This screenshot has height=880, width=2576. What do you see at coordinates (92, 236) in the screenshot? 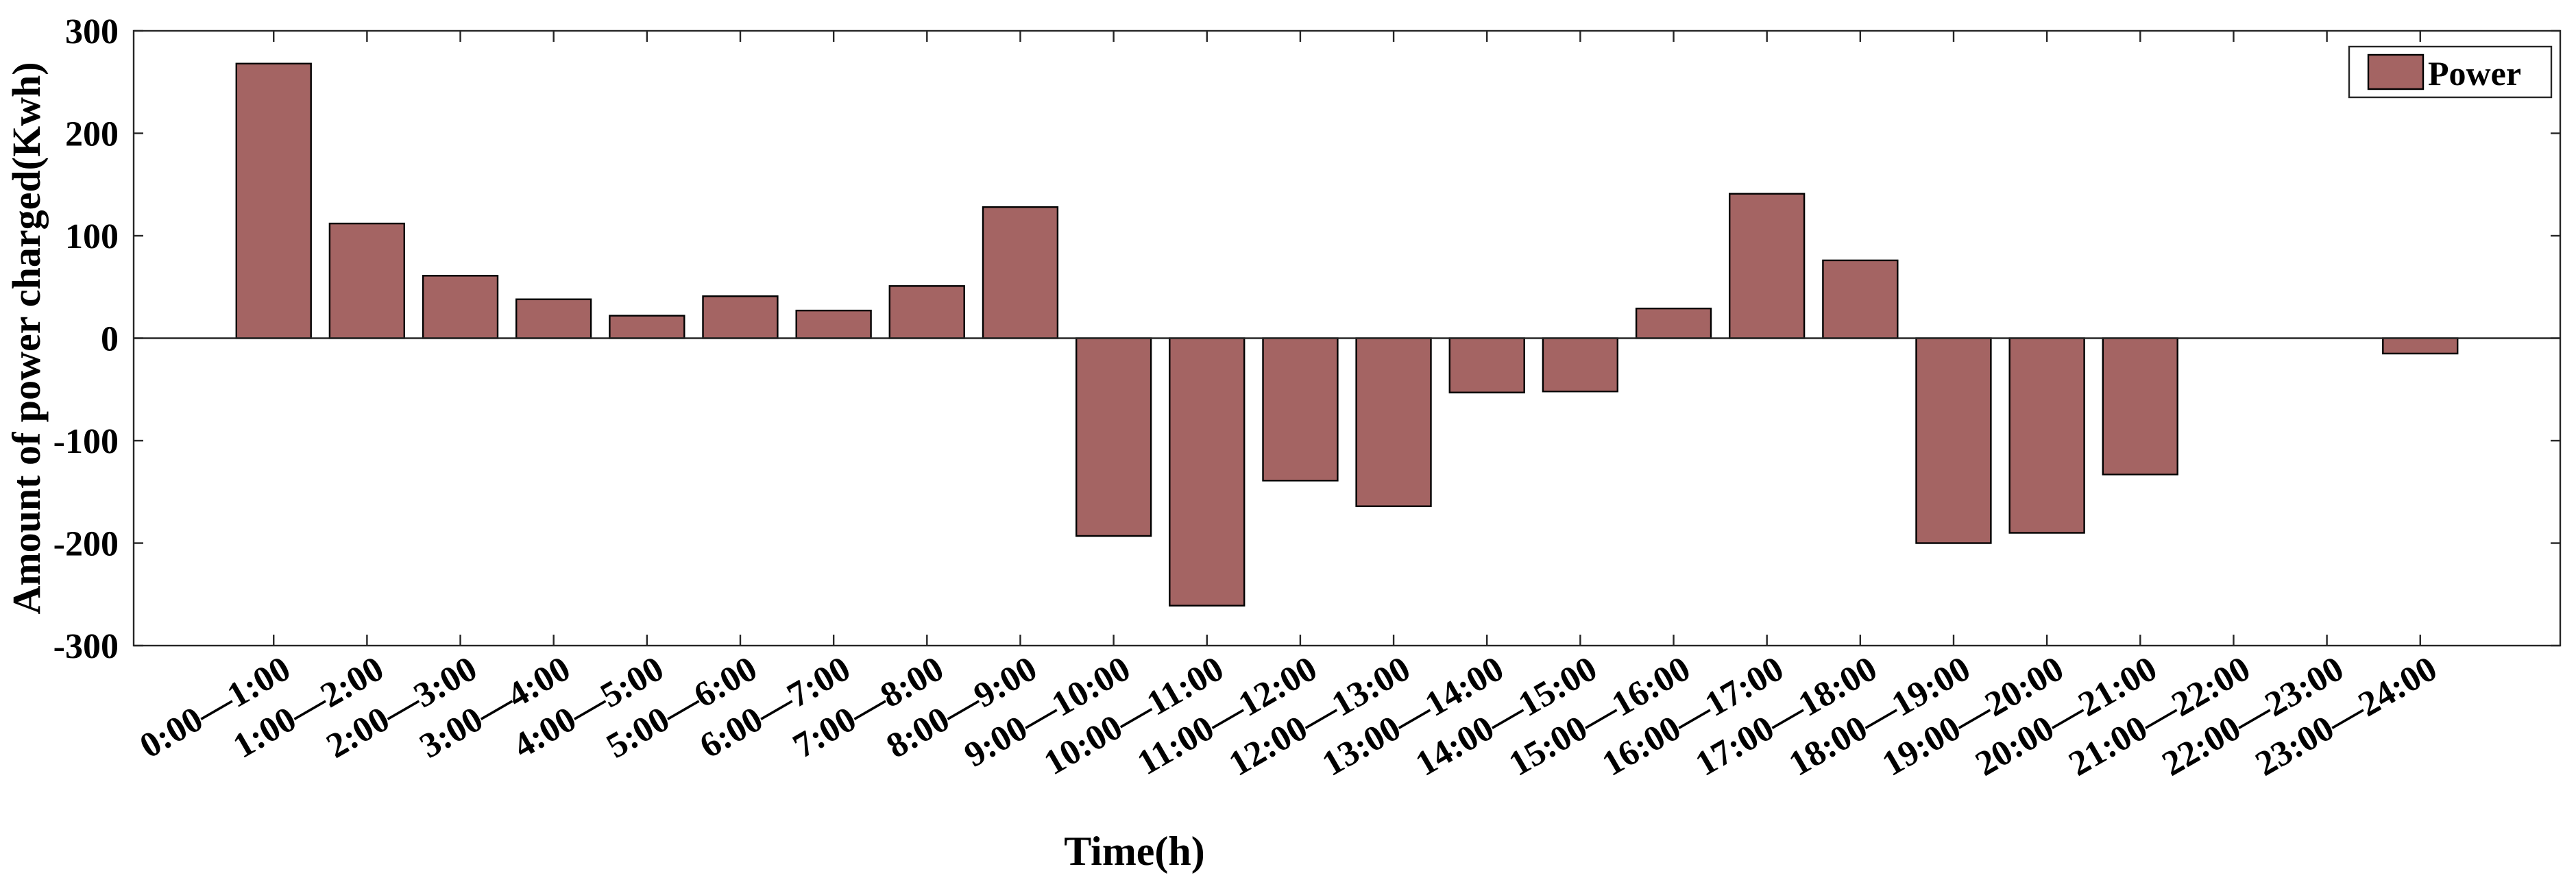
I see `y-tick-label-4: 100` at bounding box center [92, 236].